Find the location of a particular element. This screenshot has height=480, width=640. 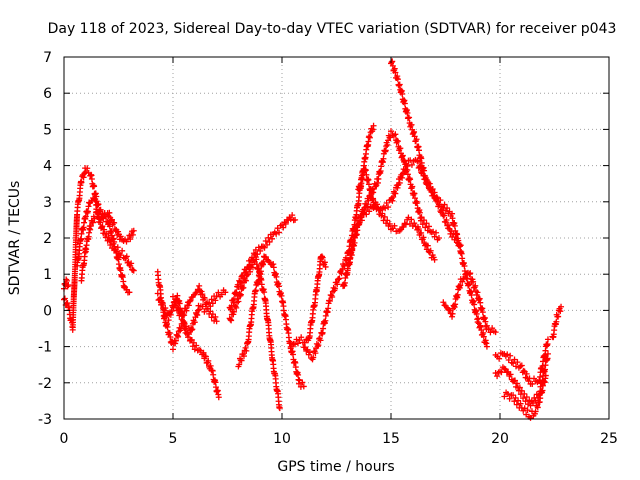

y-tick-label: -2 is located at coordinates (45, 384).